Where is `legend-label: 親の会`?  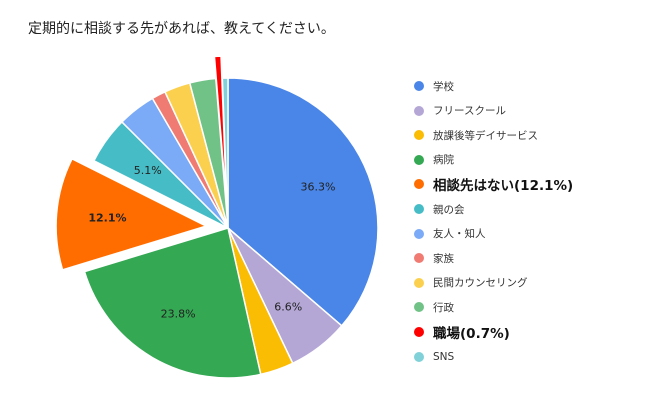 legend-label: 親の会 is located at coordinates (449, 209).